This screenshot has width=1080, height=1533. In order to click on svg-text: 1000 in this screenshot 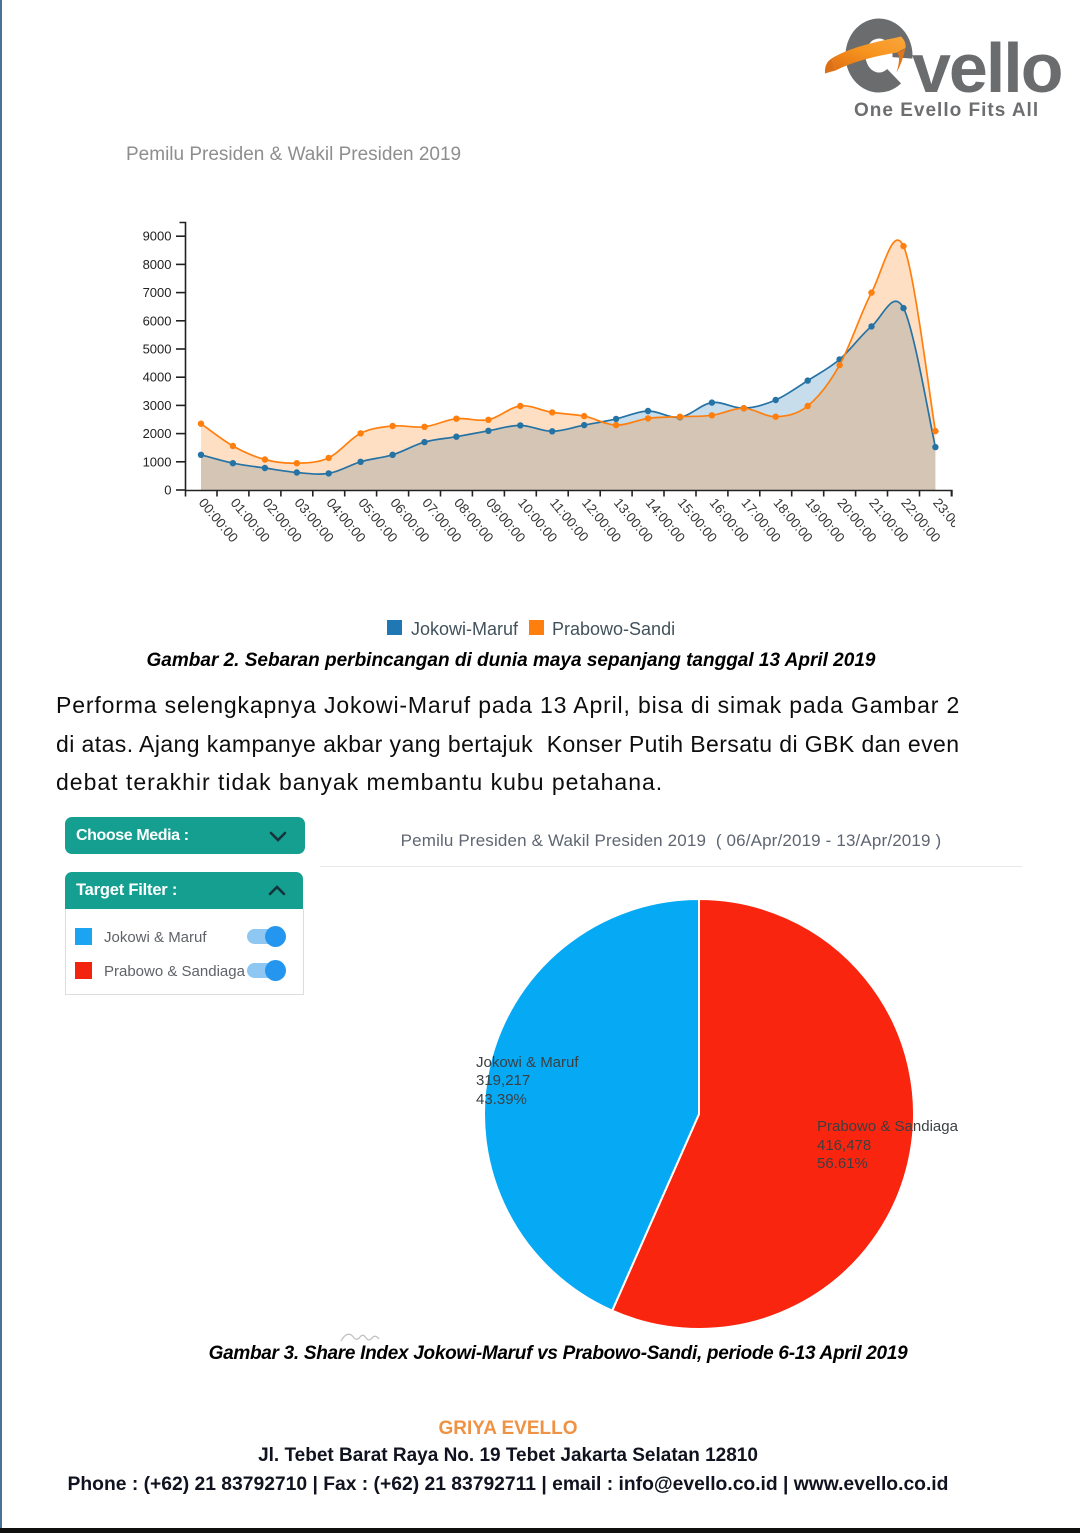, I will do `click(157, 461)`.